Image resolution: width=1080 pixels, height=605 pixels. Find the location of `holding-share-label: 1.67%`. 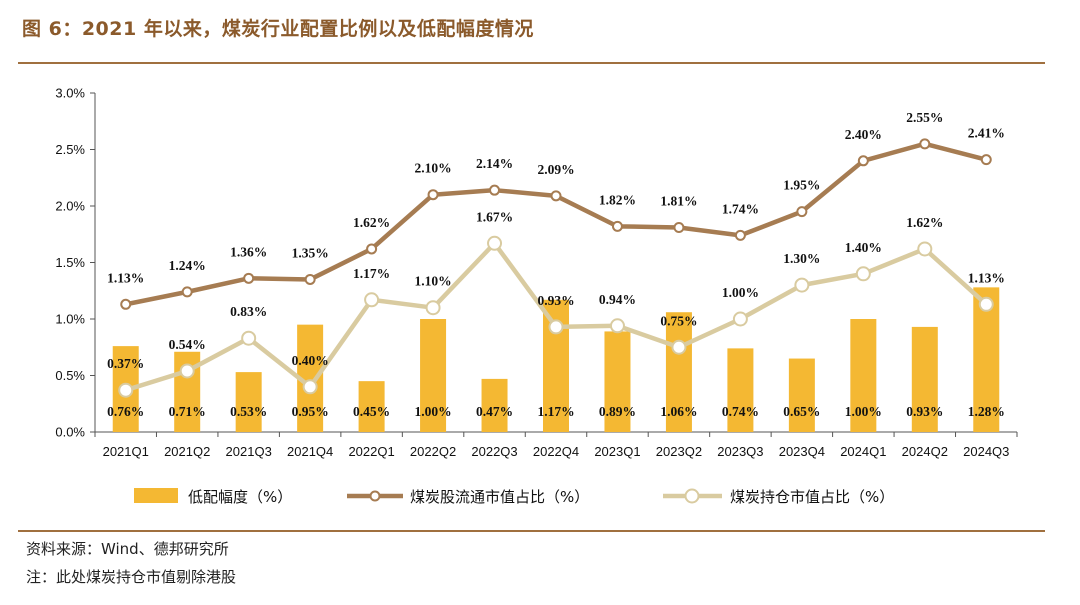

holding-share-label: 1.67% is located at coordinates (494, 216).